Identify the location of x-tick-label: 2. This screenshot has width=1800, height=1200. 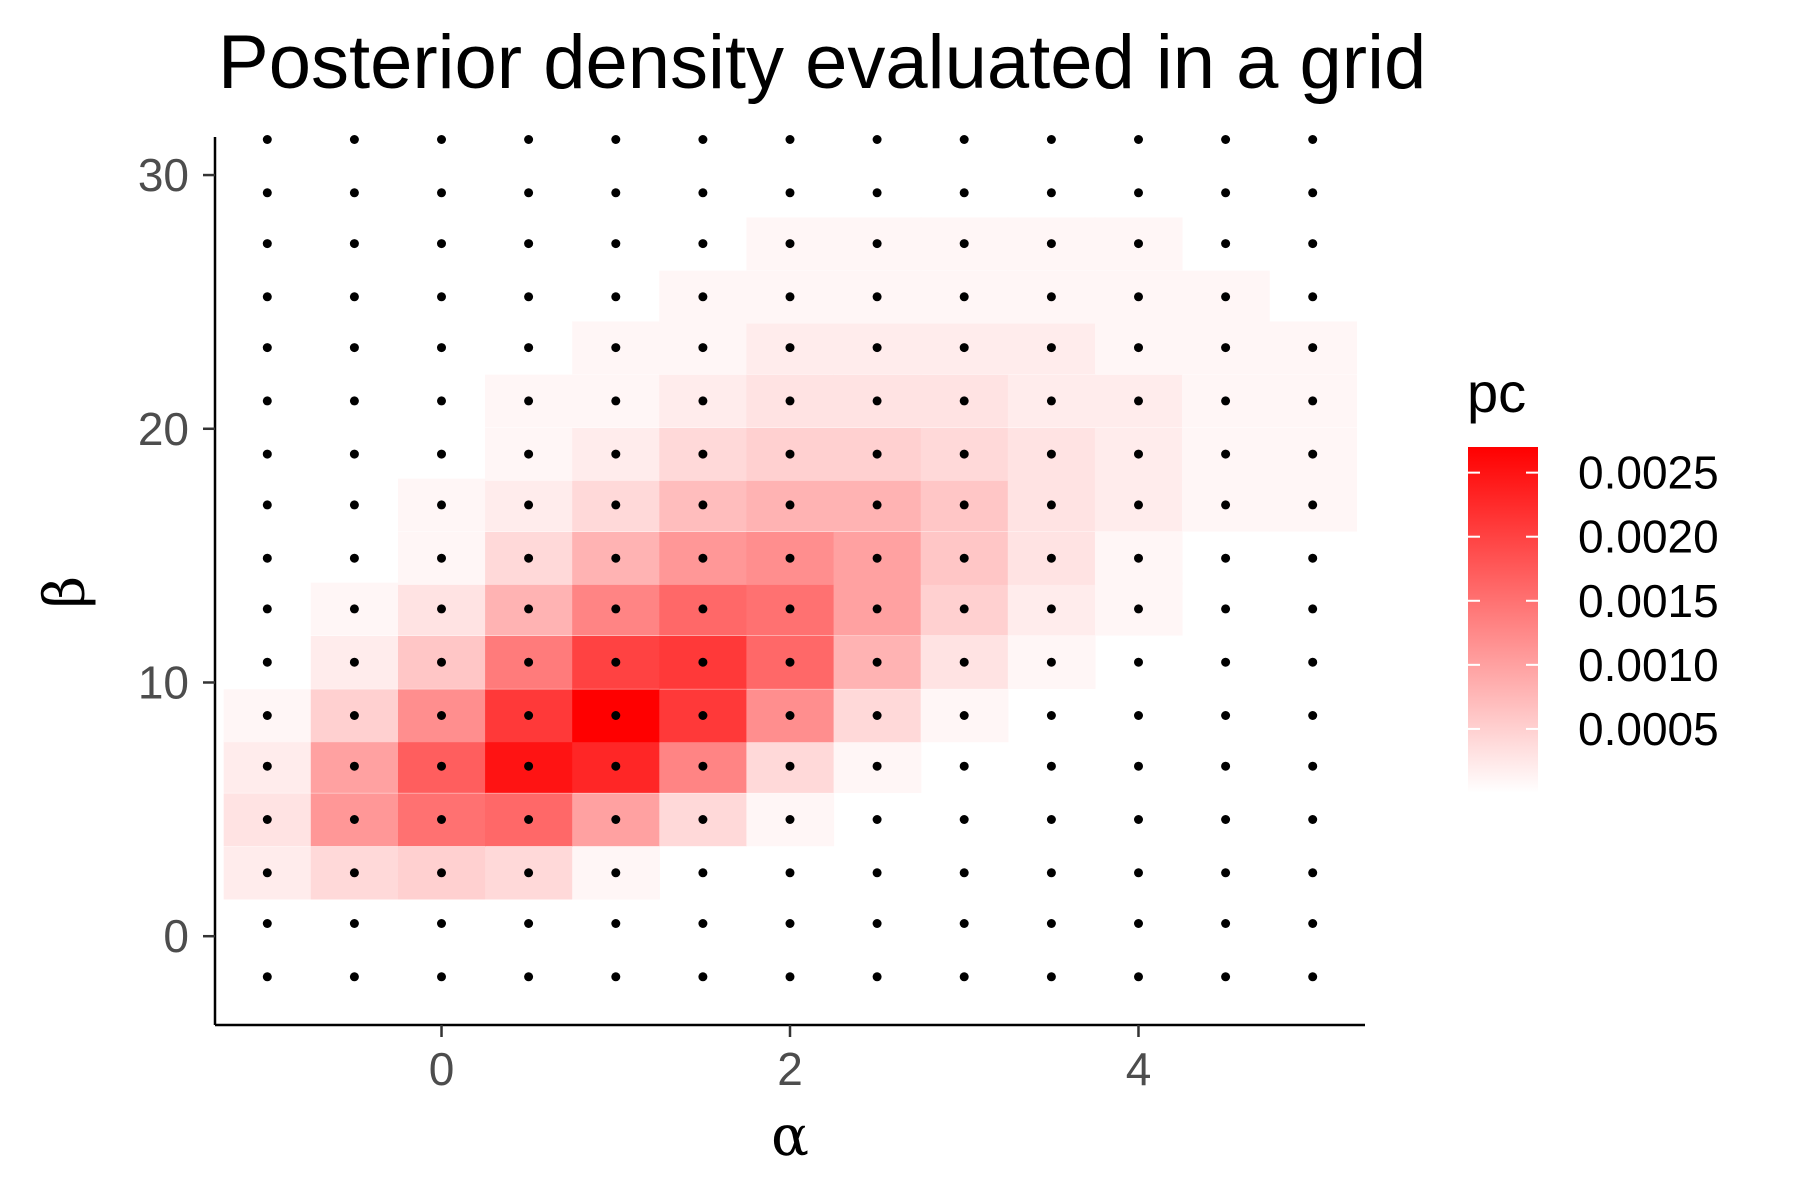
(790, 1069).